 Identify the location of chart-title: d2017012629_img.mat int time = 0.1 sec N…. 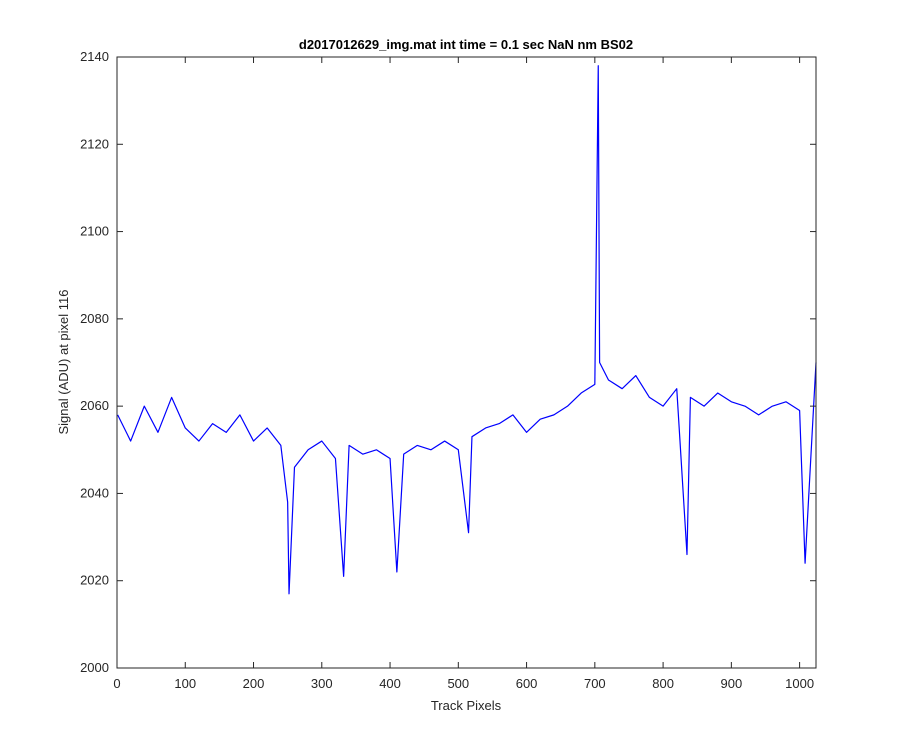
(466, 44).